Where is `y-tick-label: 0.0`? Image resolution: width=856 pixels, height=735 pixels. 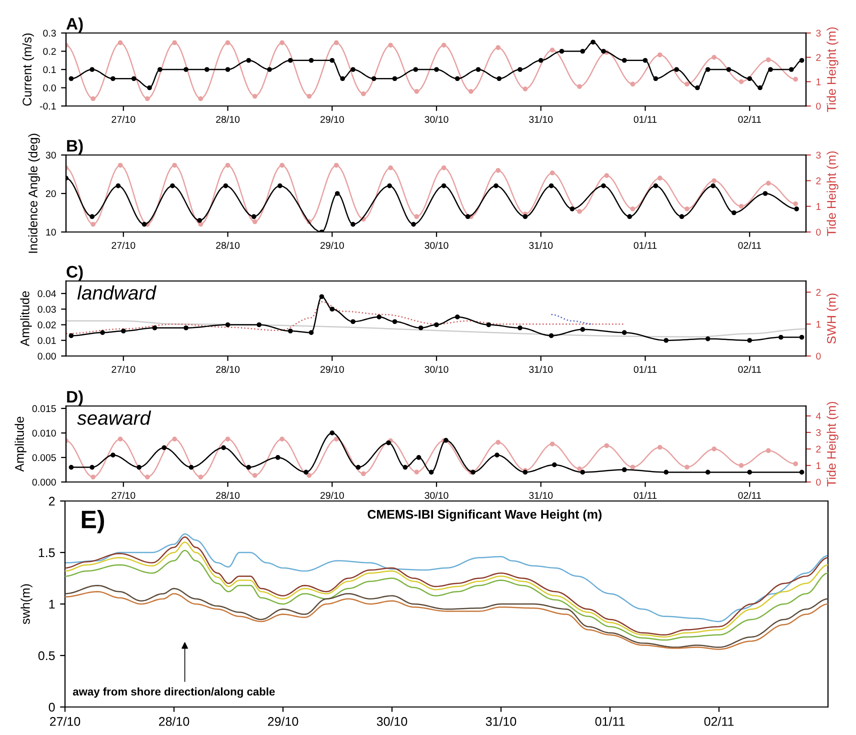
y-tick-label: 0.0 is located at coordinates (49, 88).